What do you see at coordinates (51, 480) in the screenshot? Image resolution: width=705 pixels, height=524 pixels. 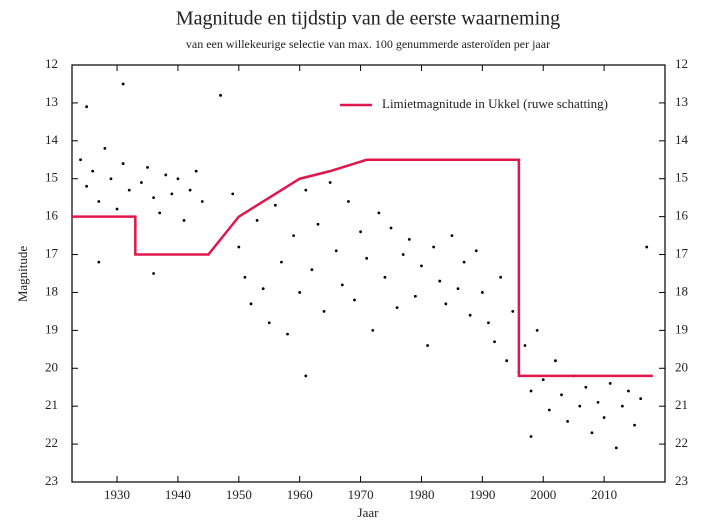 I see `y-tick-label: 23` at bounding box center [51, 480].